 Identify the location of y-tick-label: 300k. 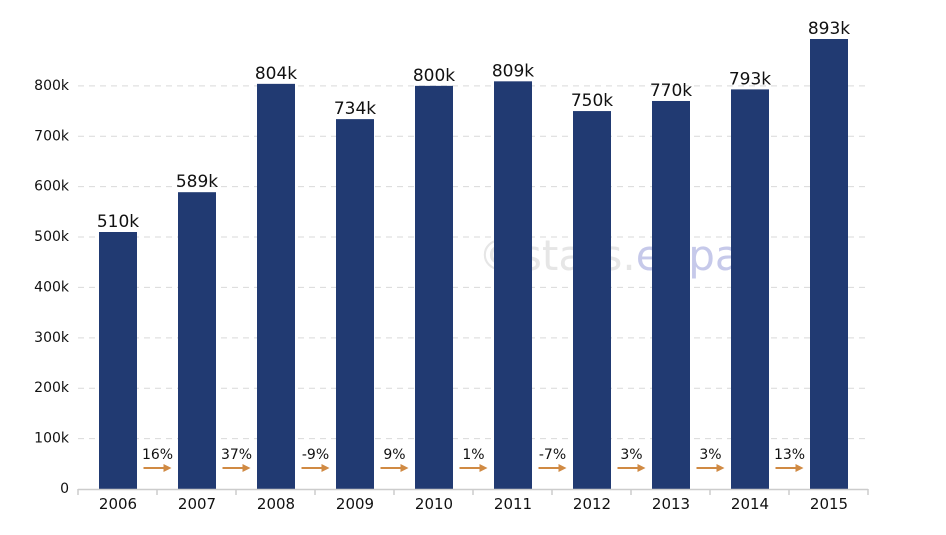
(52, 338).